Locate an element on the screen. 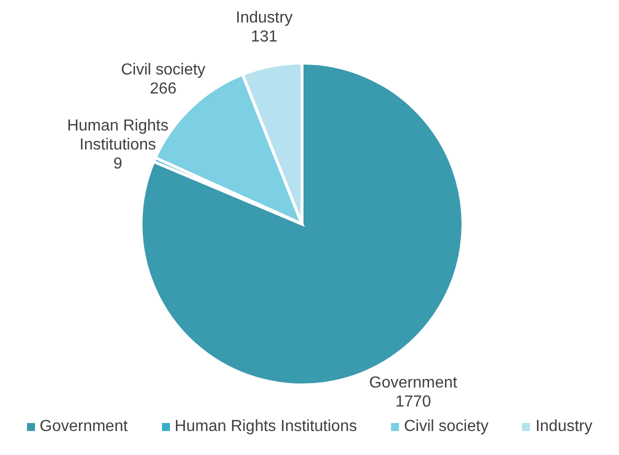 The width and height of the screenshot is (619, 455). legend-label: Industry is located at coordinates (563, 427).